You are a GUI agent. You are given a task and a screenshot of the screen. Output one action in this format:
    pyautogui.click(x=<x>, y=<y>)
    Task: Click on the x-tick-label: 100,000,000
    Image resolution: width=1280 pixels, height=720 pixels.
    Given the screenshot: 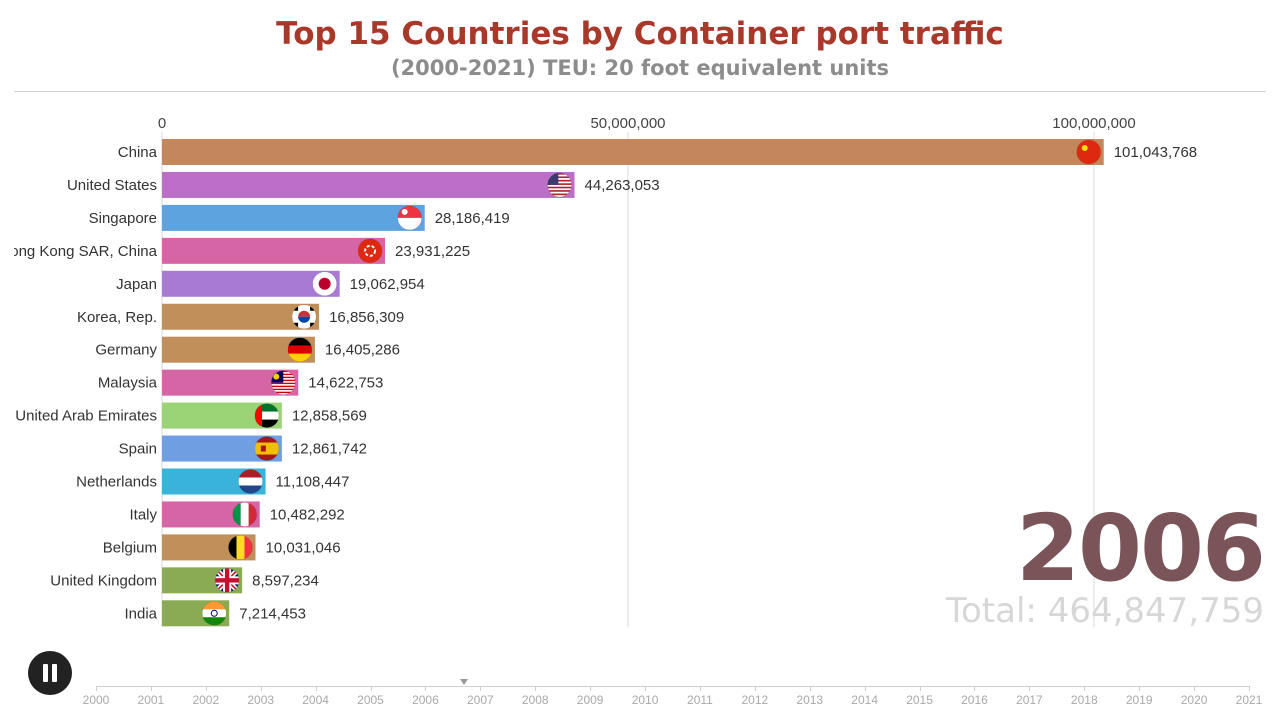 What is the action you would take?
    pyautogui.click(x=1093, y=123)
    